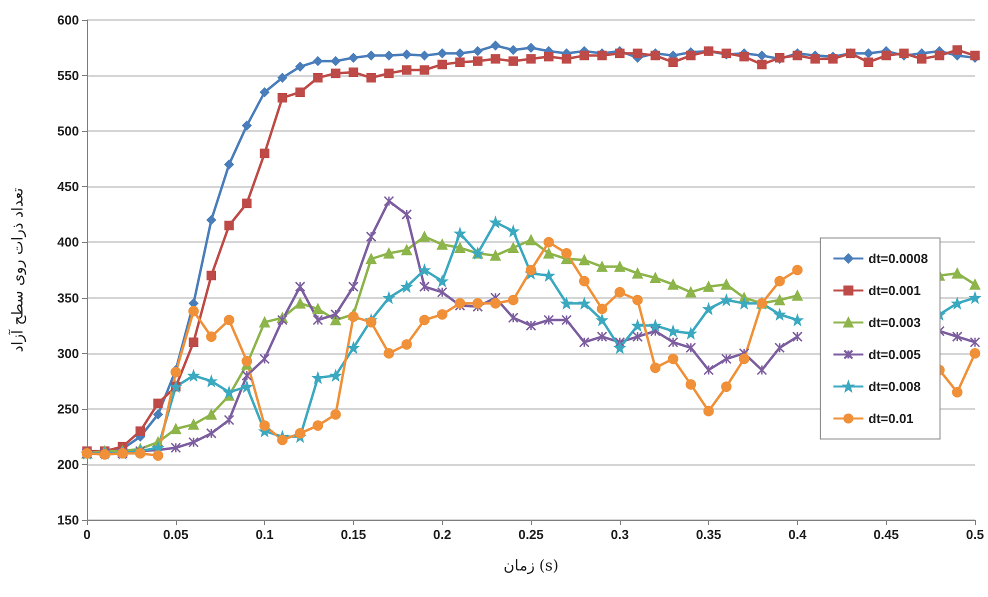 This screenshot has height=597, width=988. Describe the element at coordinates (68, 298) in the screenshot. I see `y-tick-label: 350` at that location.